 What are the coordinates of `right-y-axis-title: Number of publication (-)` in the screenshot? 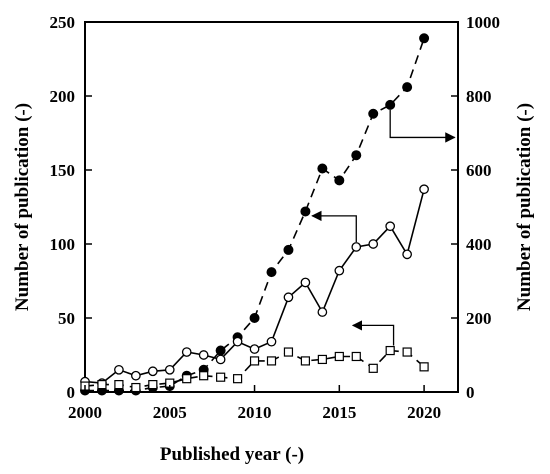 It's located at (524, 207).